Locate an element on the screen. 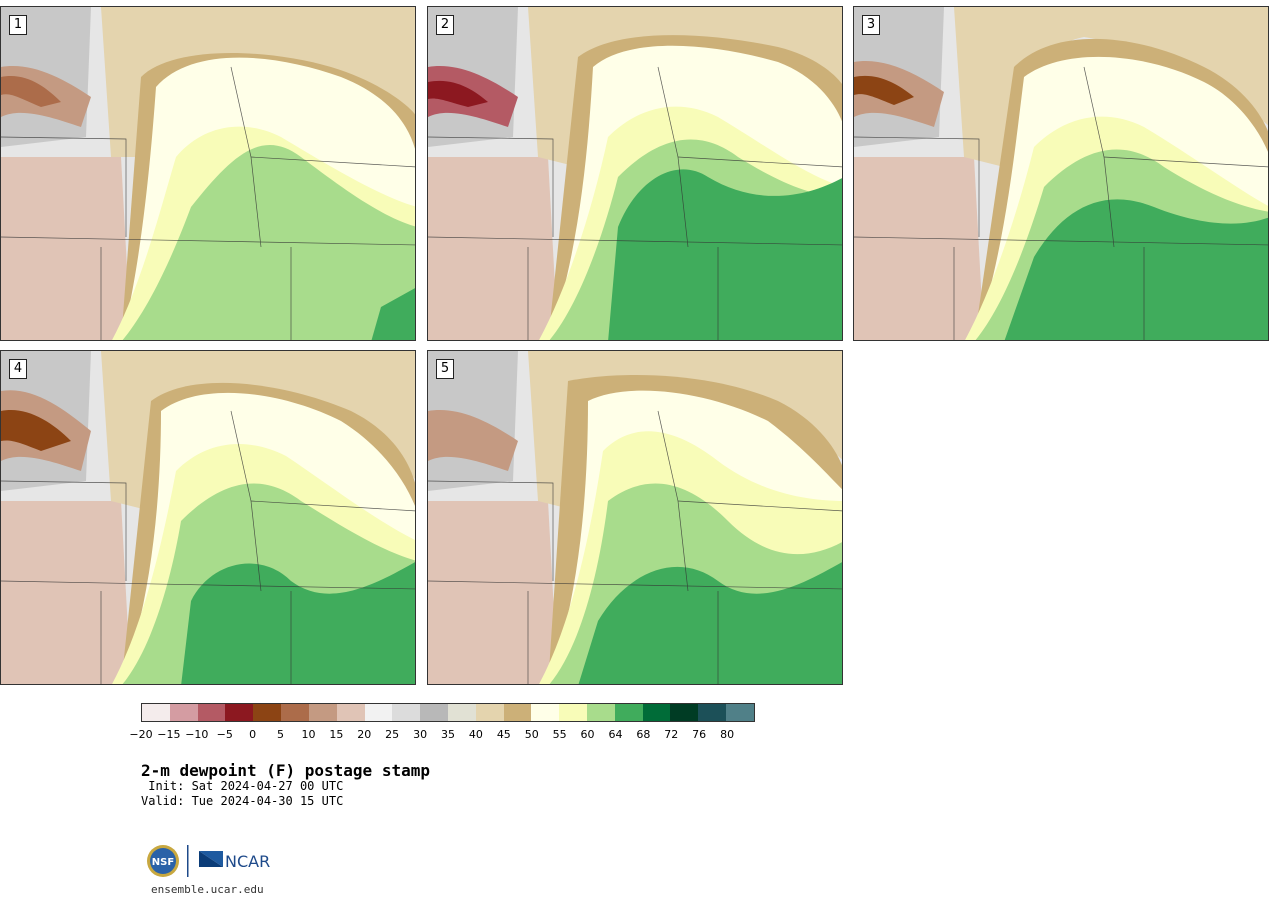 Image resolution: width=1280 pixels, height=901 pixels. colorbar-tick-label: 50 is located at coordinates (531, 734).